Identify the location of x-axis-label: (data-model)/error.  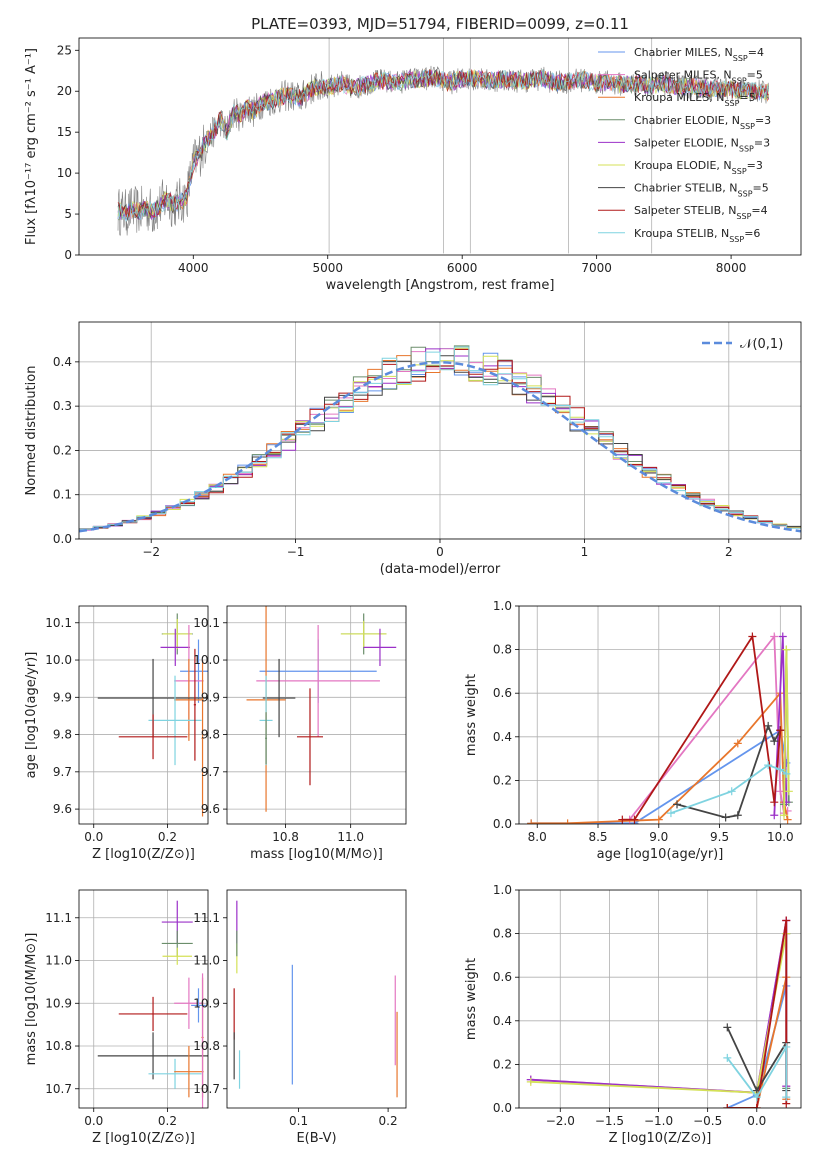
(440, 569).